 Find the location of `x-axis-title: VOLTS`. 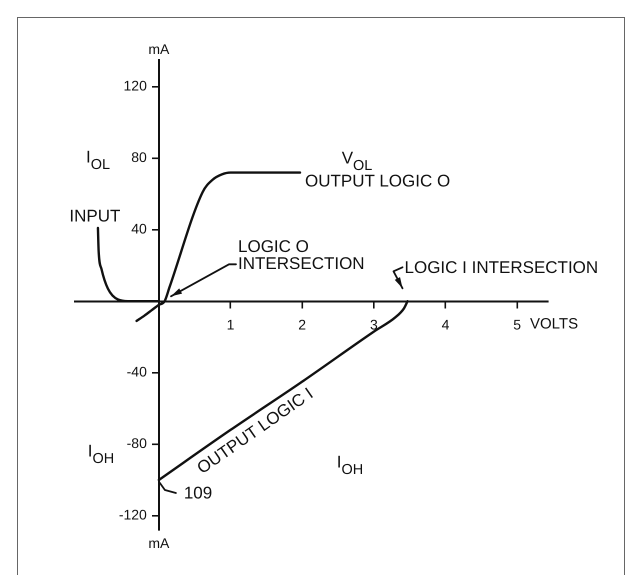

x-axis-title: VOLTS is located at coordinates (554, 323).